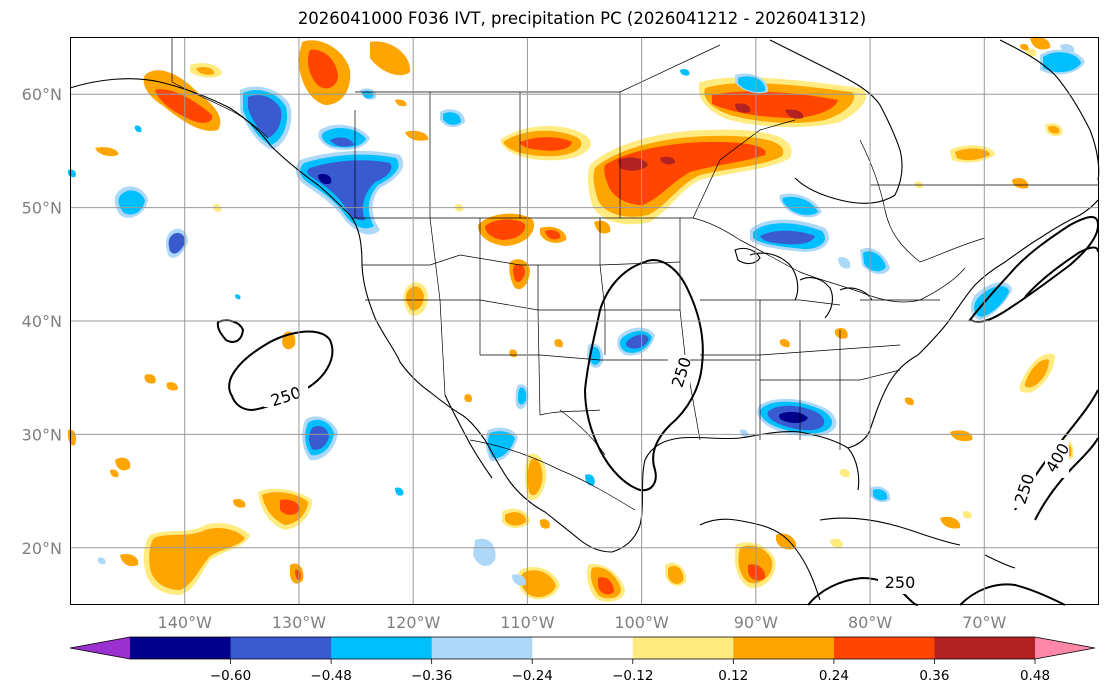  I want to click on lat-tick-label: 40°N, so click(42, 321).